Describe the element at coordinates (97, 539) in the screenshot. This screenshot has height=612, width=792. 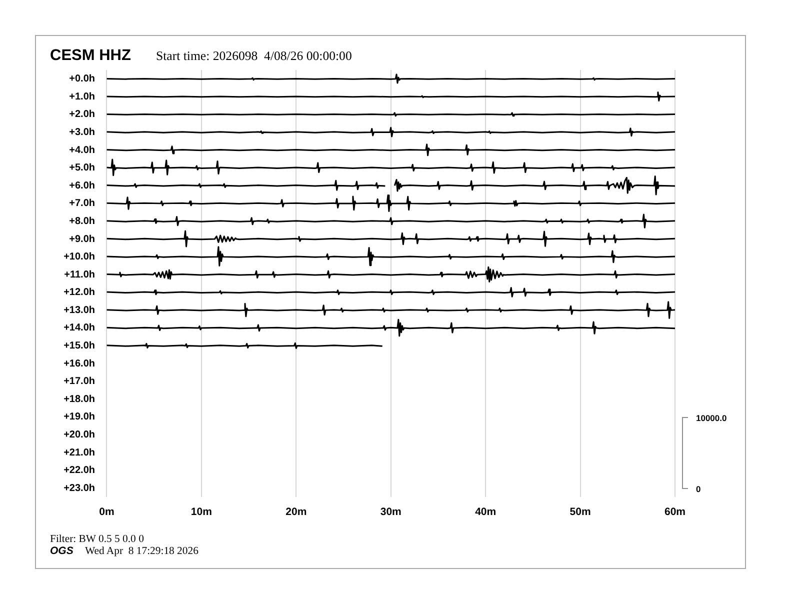
I see `text: Filter: BW 0.5 5 0.0 0` at that location.